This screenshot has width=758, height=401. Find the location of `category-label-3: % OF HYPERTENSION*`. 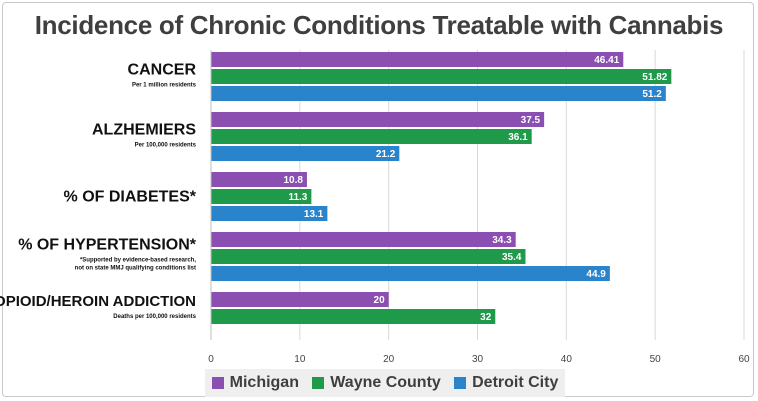

category-label-3: % OF HYPERTENSION* is located at coordinates (107, 245).